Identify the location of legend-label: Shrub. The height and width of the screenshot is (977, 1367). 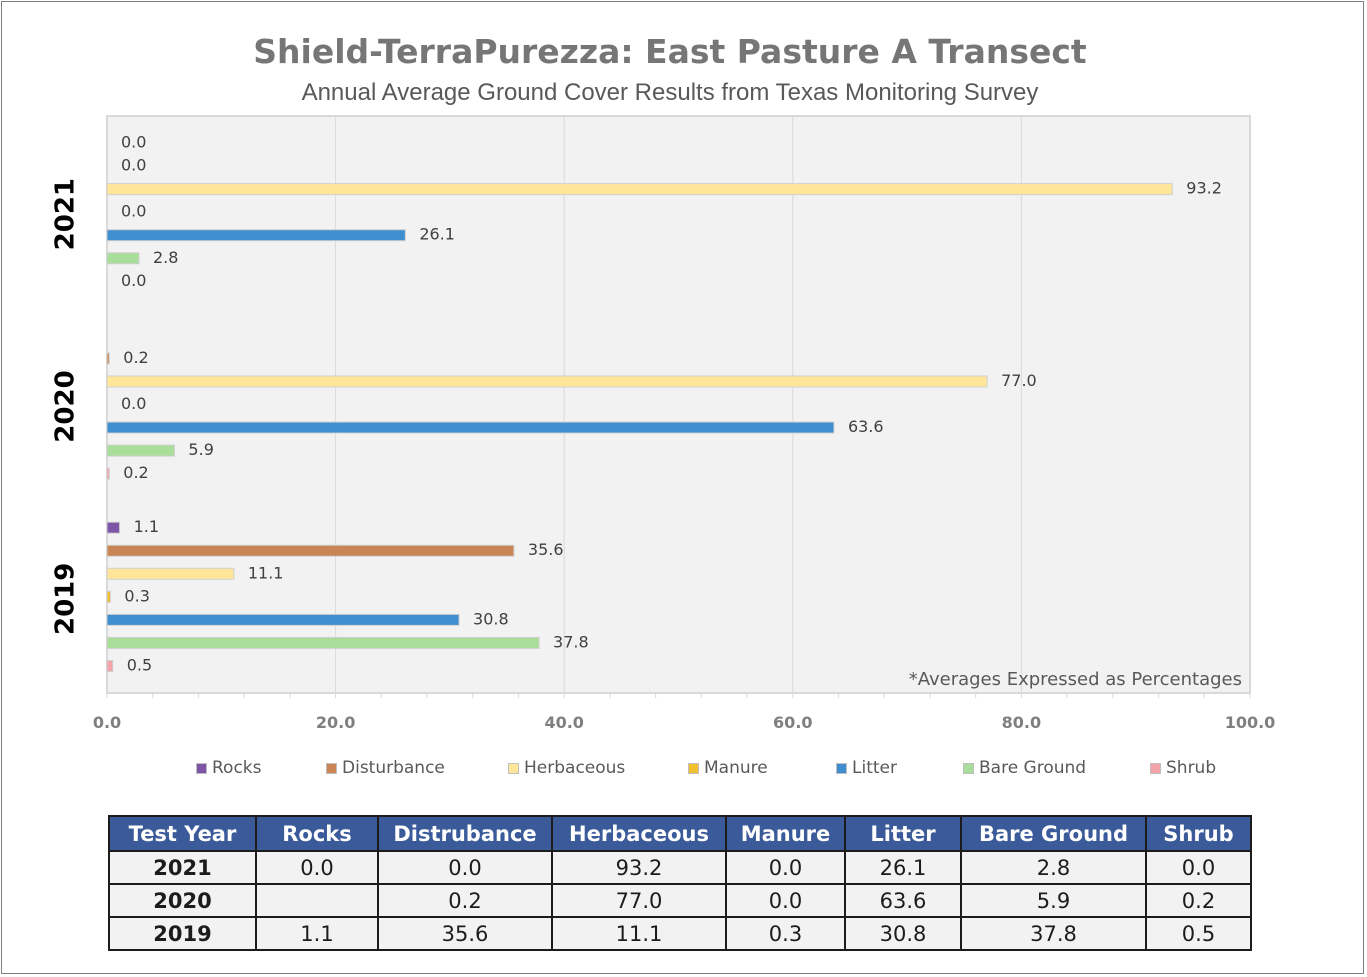
(1191, 768).